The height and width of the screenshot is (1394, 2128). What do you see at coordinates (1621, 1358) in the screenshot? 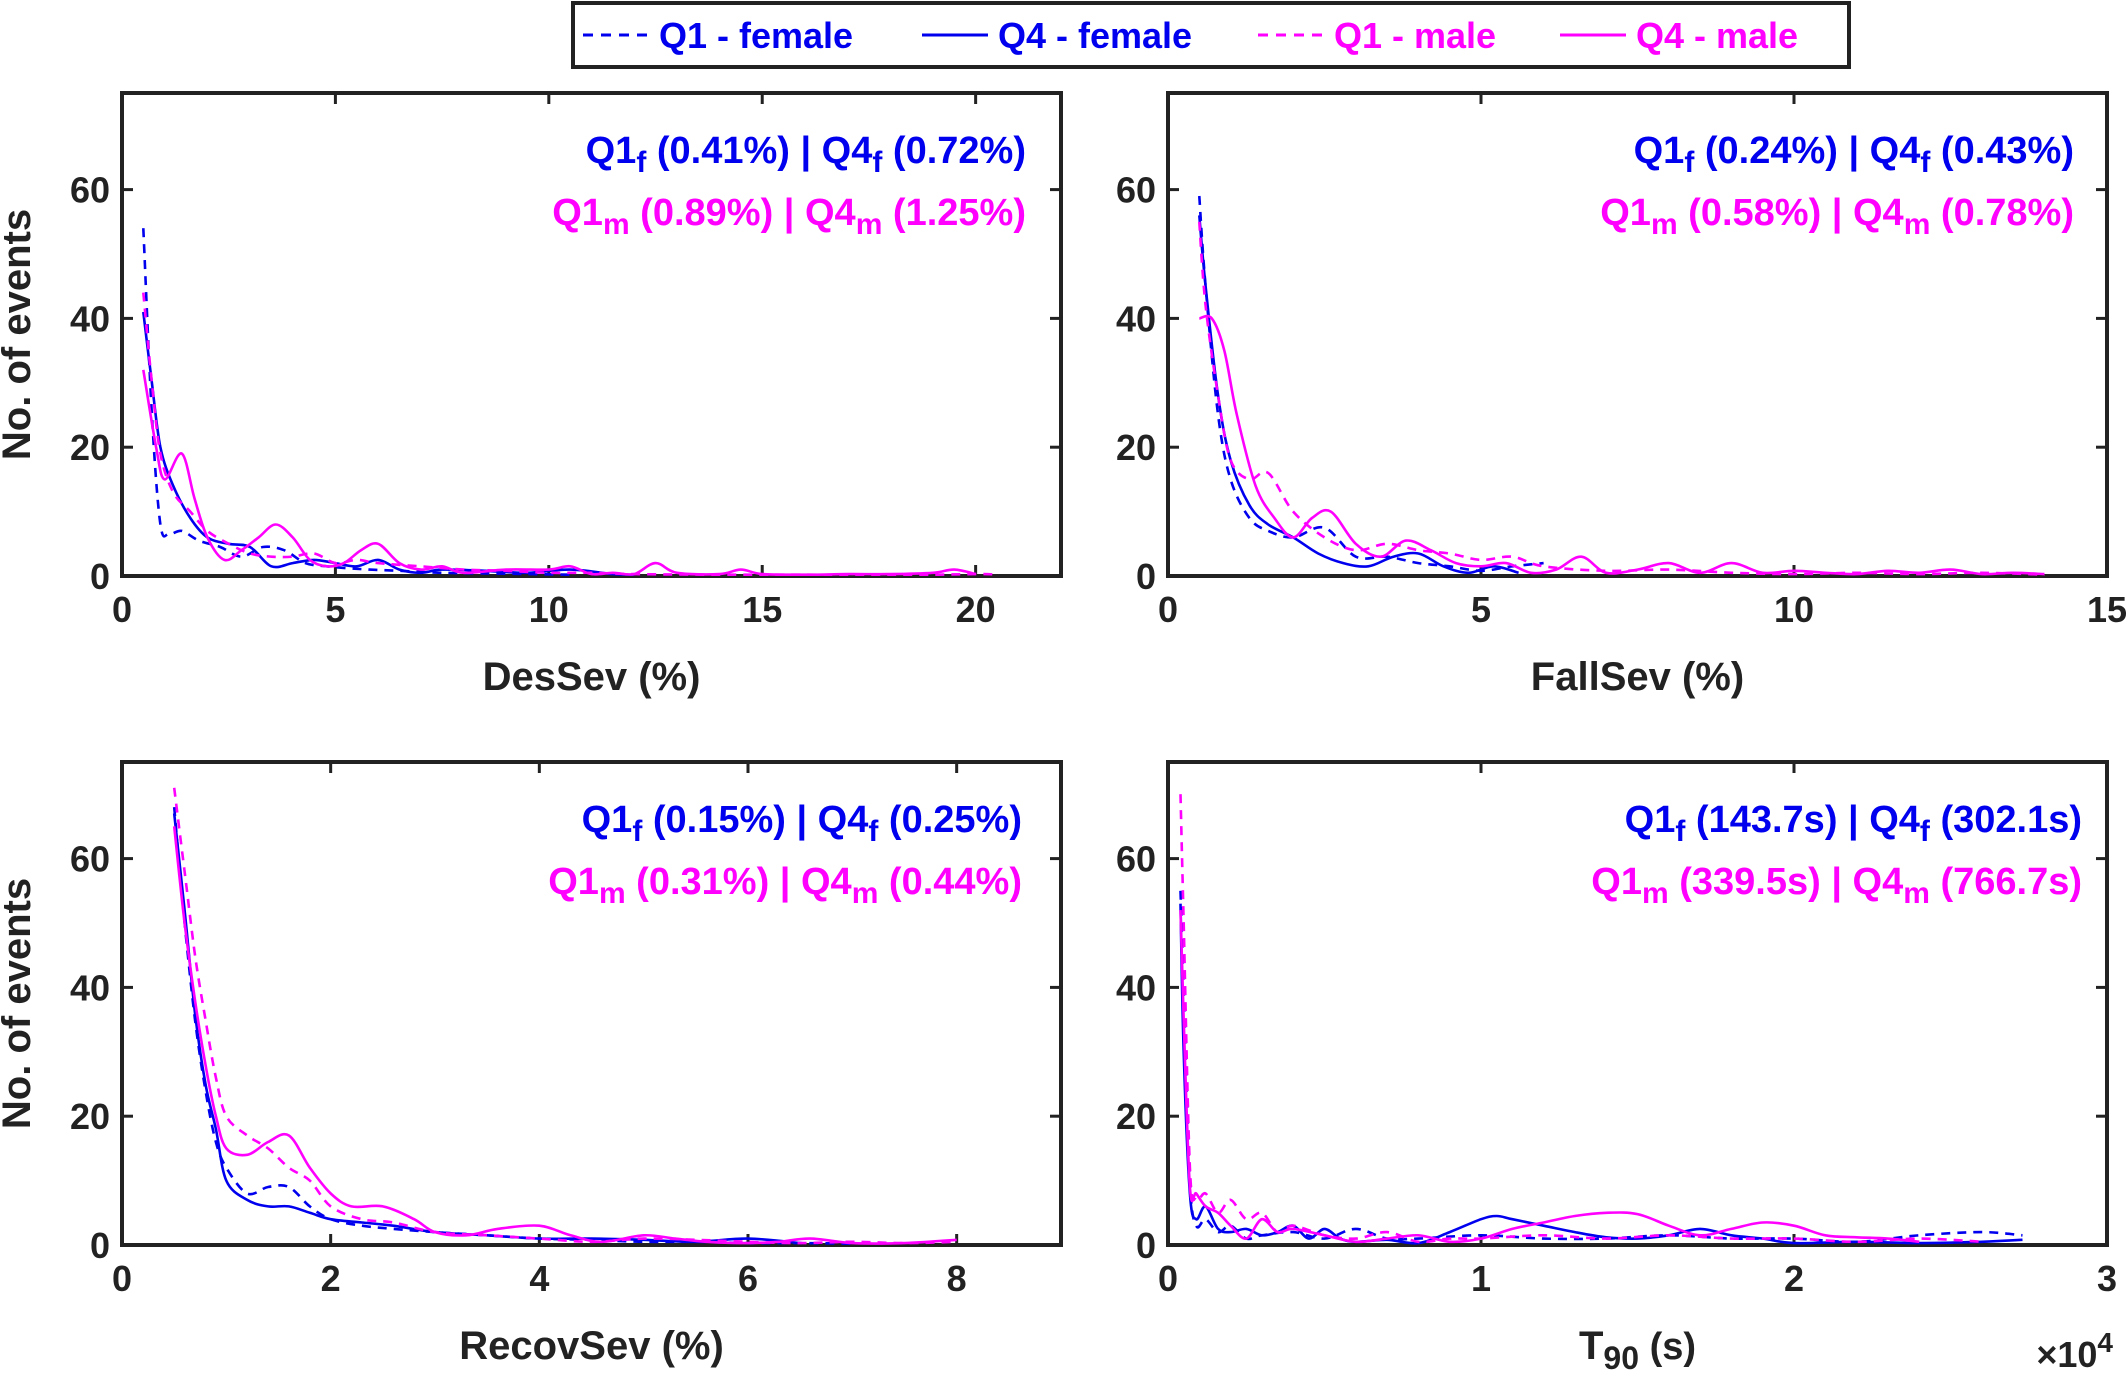
I see `subscript: 90` at bounding box center [1621, 1358].